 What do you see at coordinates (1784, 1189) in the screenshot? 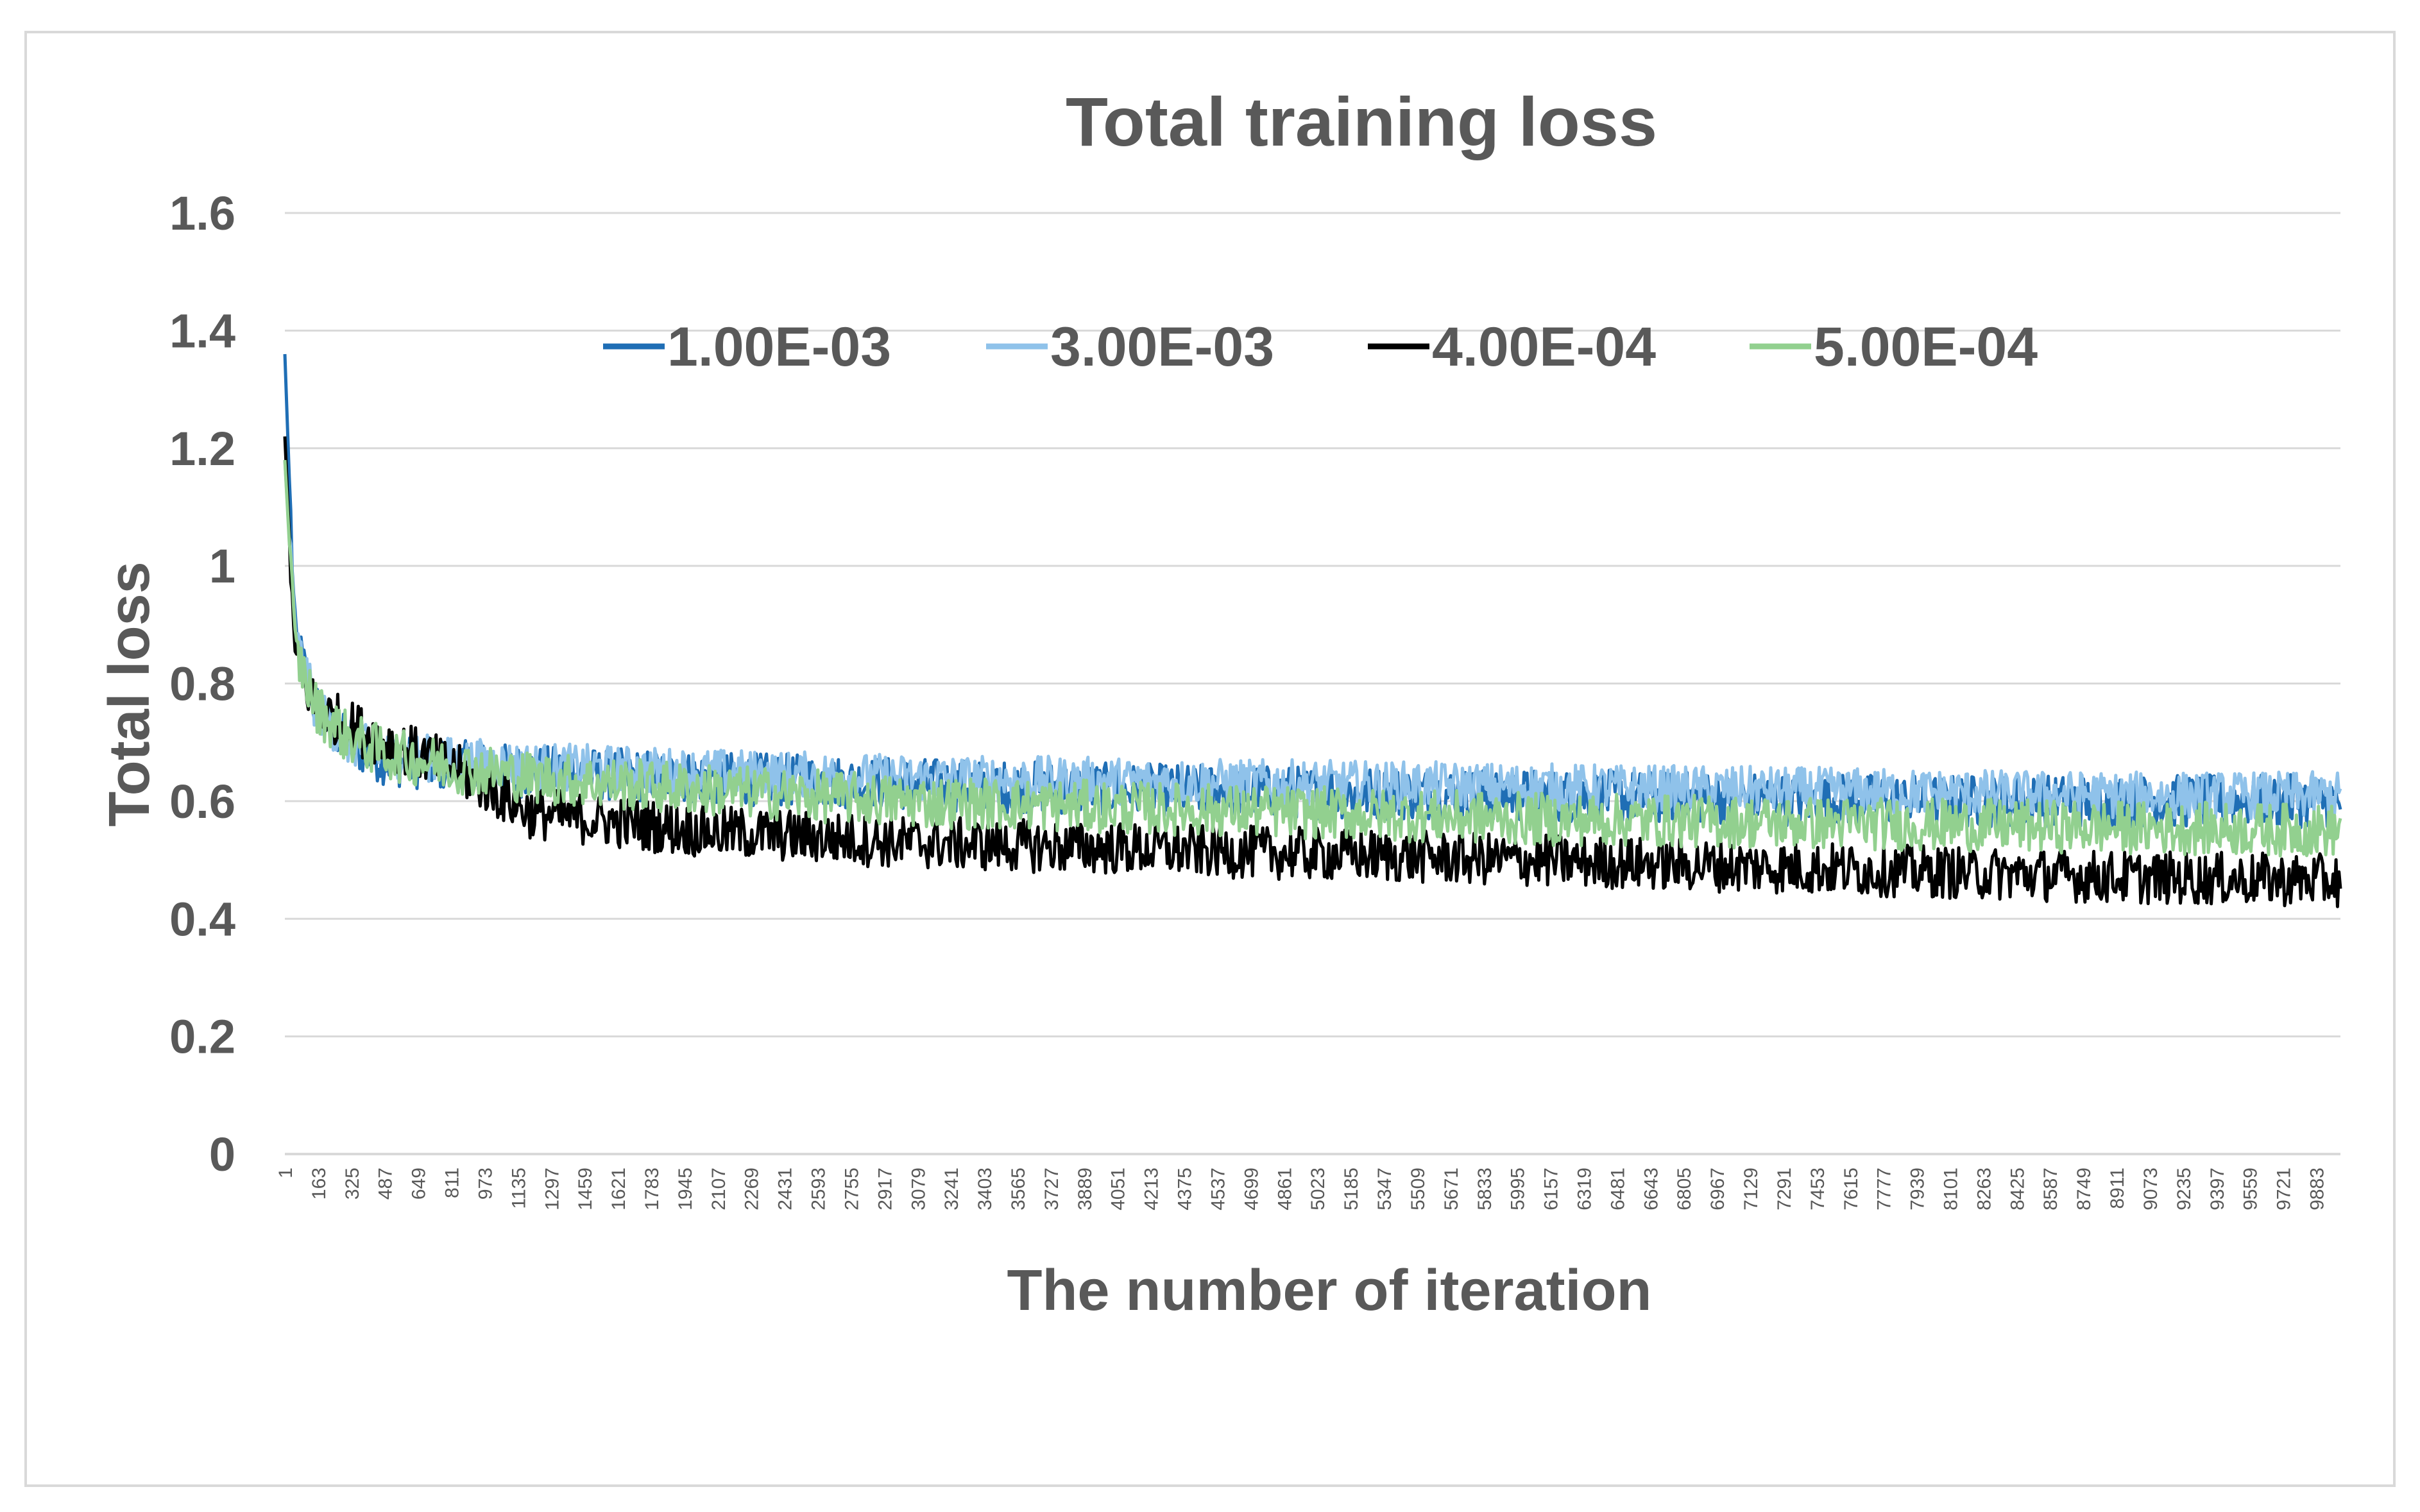
I see `x-tick-label: 7291` at bounding box center [1784, 1189].